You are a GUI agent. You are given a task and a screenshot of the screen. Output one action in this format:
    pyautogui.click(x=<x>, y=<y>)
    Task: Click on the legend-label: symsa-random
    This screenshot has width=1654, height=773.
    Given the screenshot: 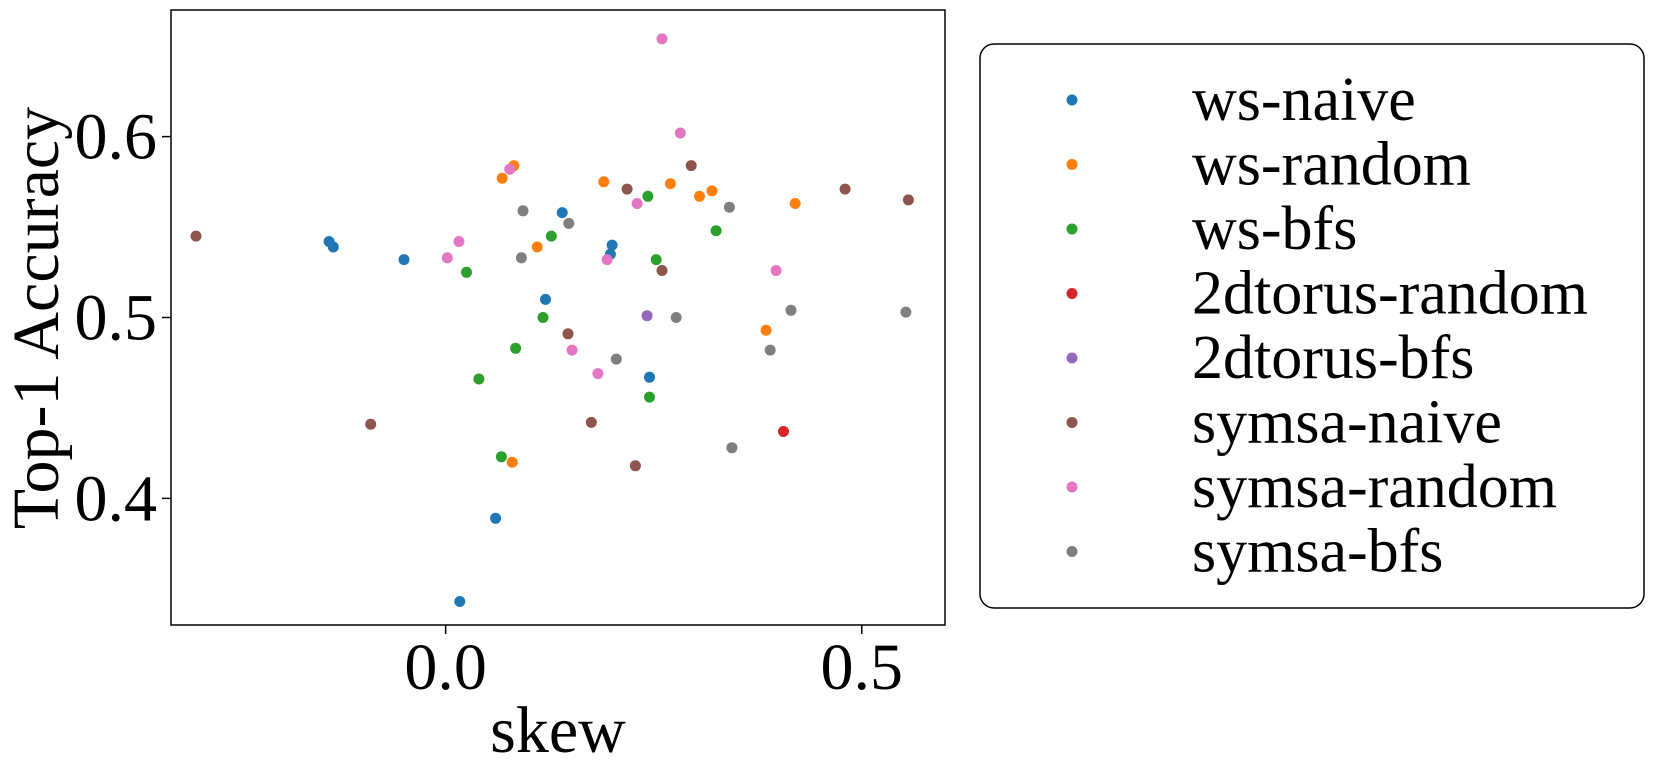 What is the action you would take?
    pyautogui.click(x=1374, y=487)
    